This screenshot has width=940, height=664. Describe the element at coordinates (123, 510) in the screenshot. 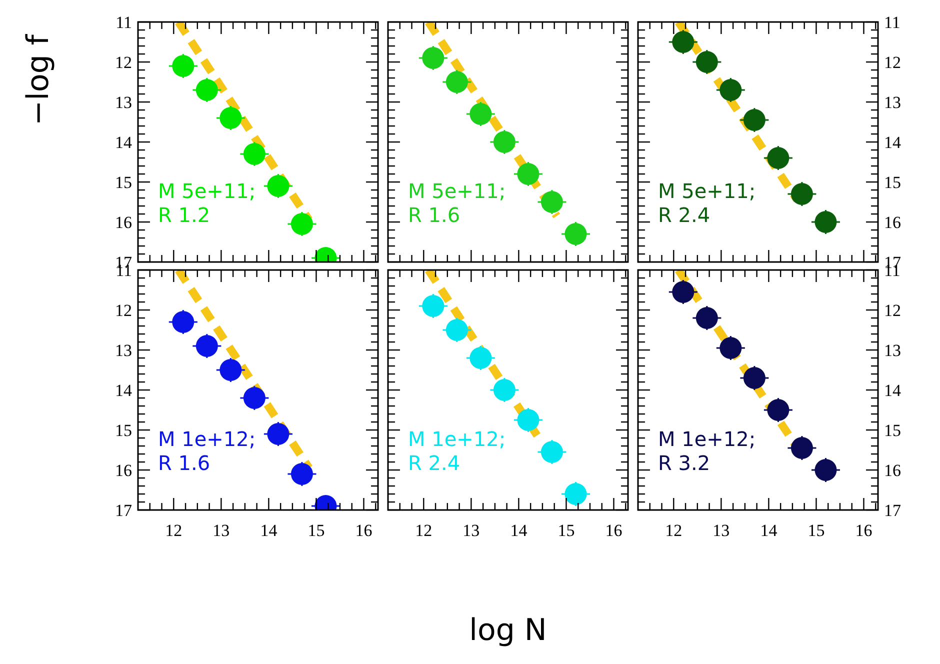

I see `y-tick-label: 17` at that location.